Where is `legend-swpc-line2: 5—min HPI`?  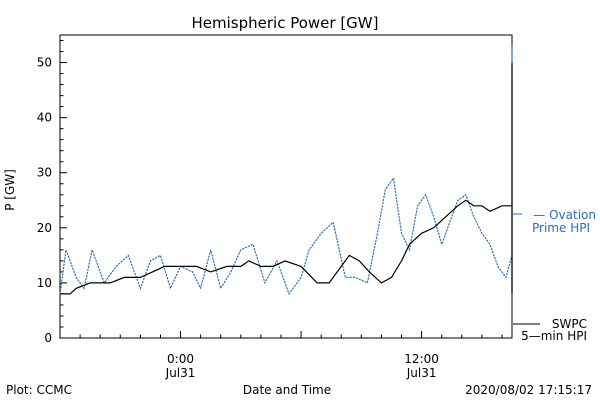 legend-swpc-line2: 5—min HPI is located at coordinates (554, 336).